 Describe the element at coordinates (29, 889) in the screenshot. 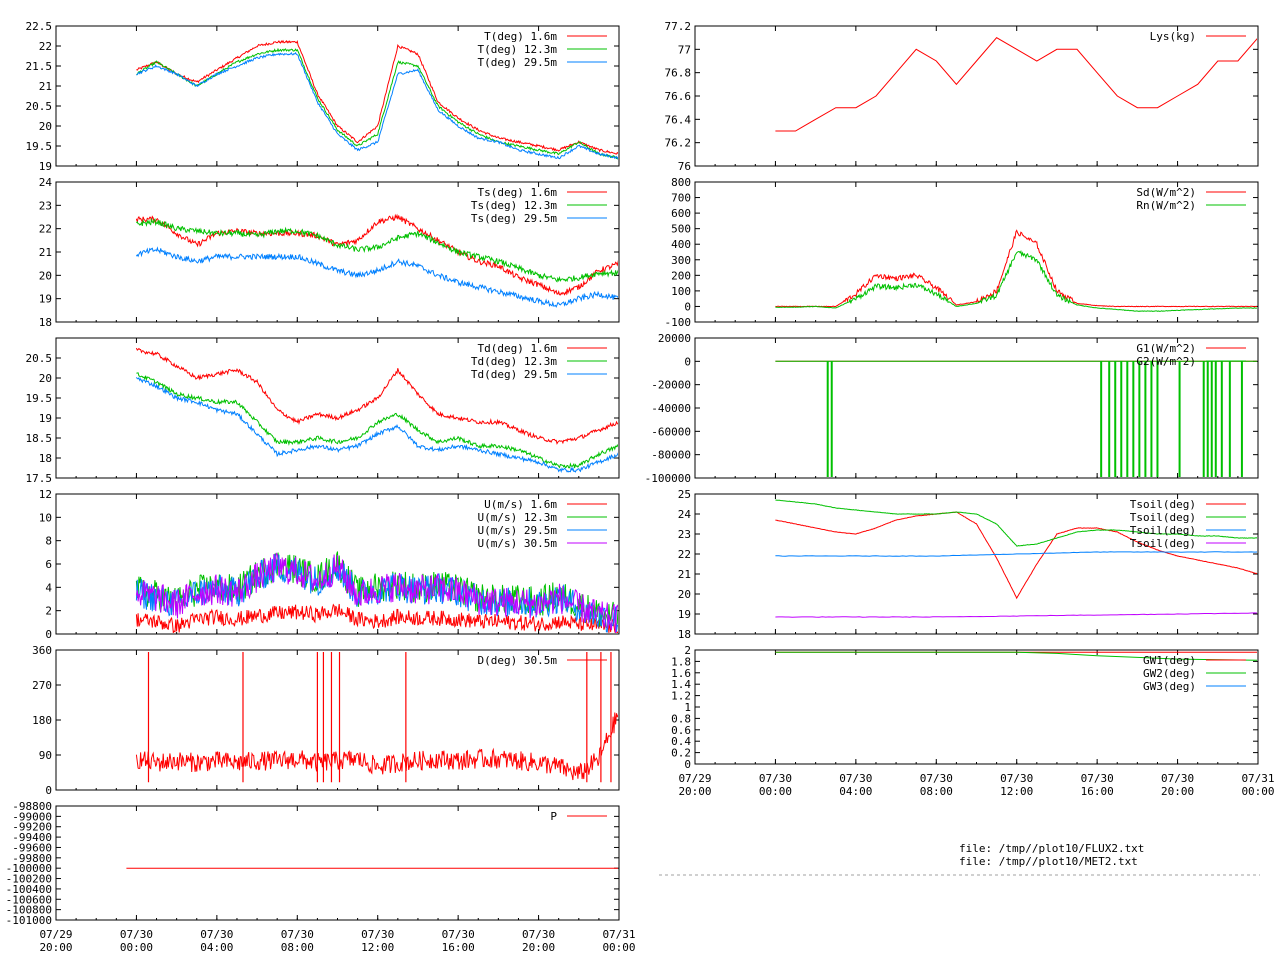

I see `y-tick-label: -100400` at that location.